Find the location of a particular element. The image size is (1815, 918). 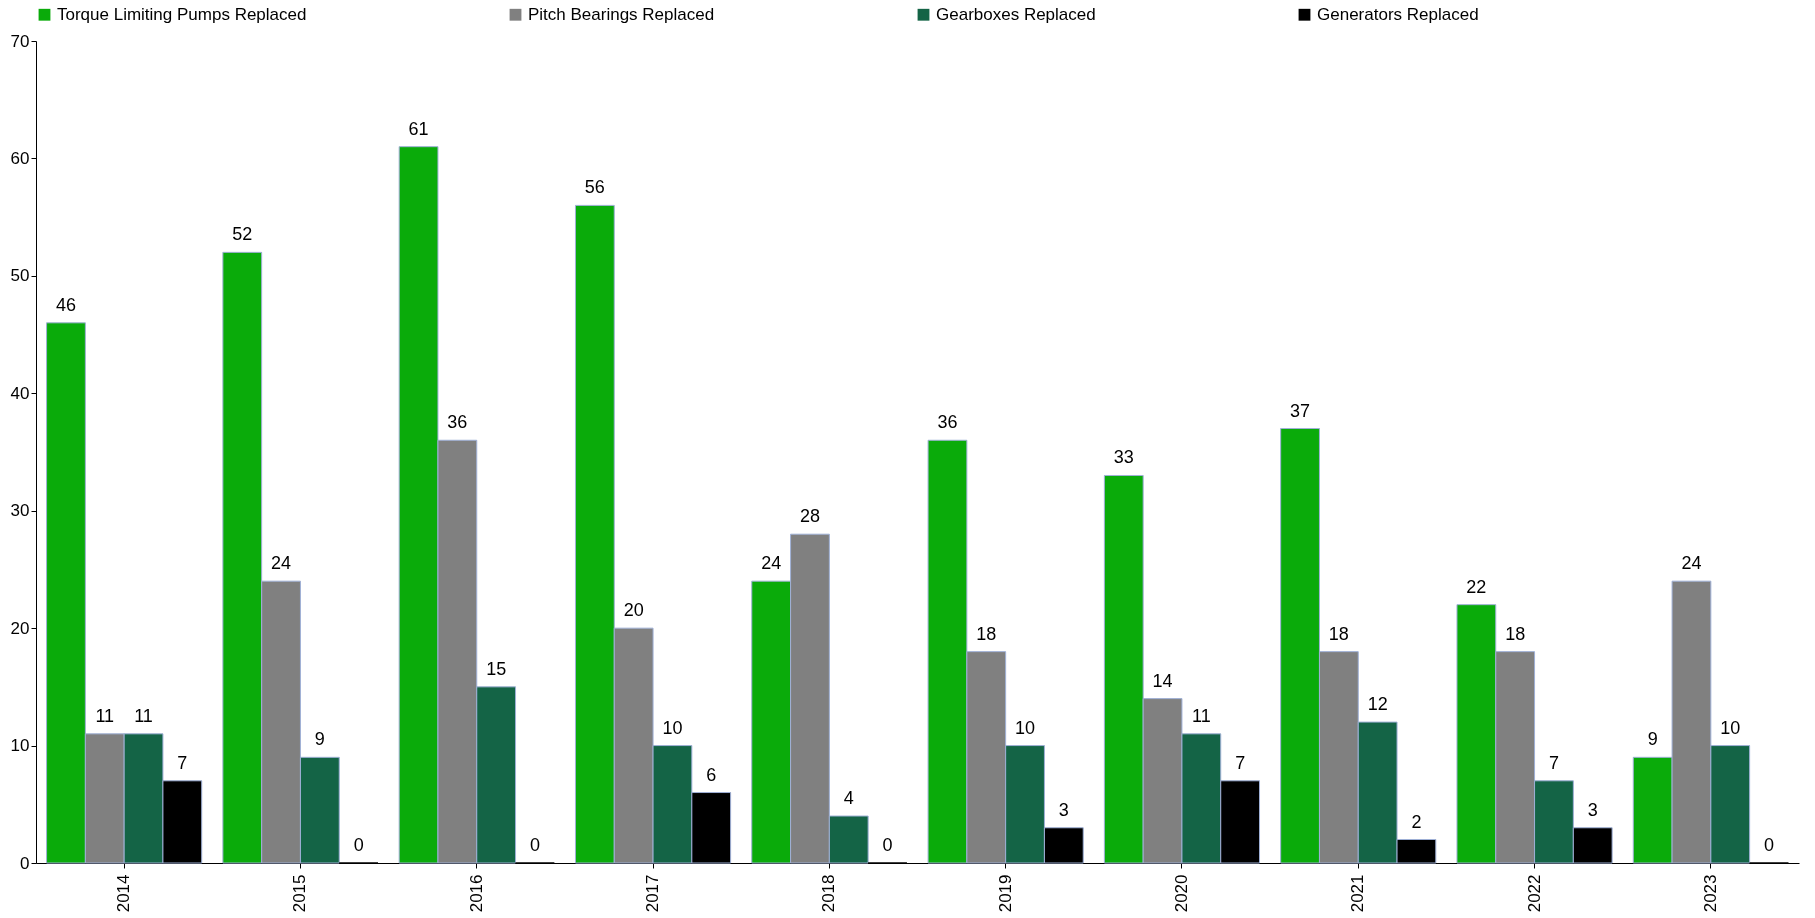

legend-label: Torque Limiting Pumps Replaced is located at coordinates (182, 14).